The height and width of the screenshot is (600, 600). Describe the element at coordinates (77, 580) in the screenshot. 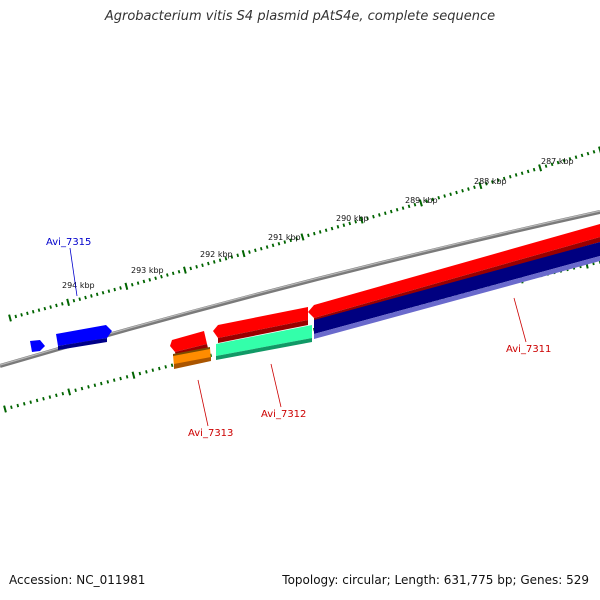

I see `accession-text: Accession: NC_011981` at that location.